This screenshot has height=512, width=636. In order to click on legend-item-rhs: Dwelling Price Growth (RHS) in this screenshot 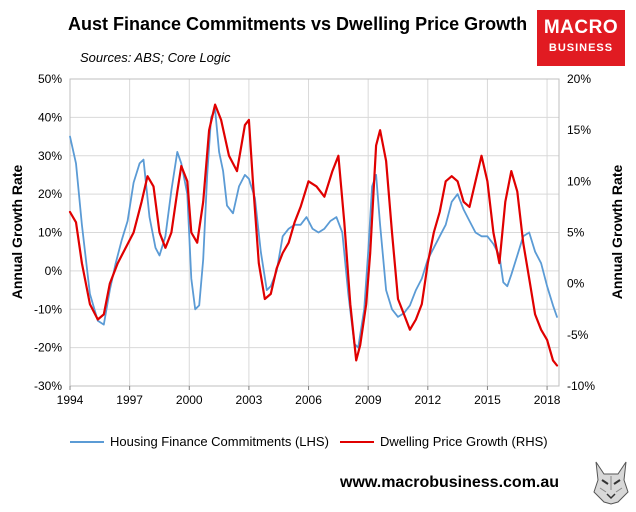, I will do `click(444, 441)`.